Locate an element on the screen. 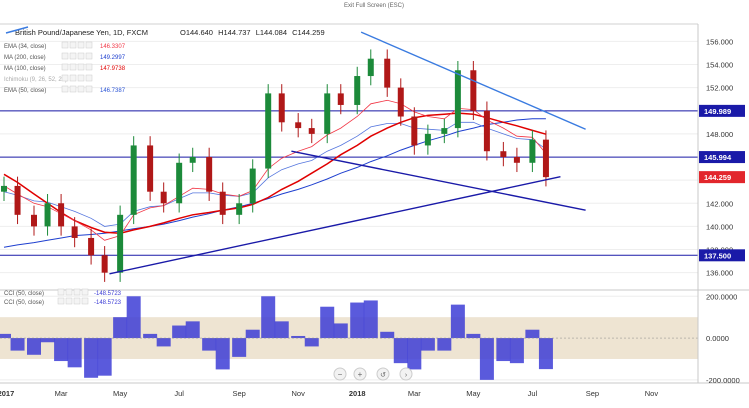 The image size is (749, 408). exit-fullscreen-button: Exit Full Screen (ESC) is located at coordinates (374, 6).